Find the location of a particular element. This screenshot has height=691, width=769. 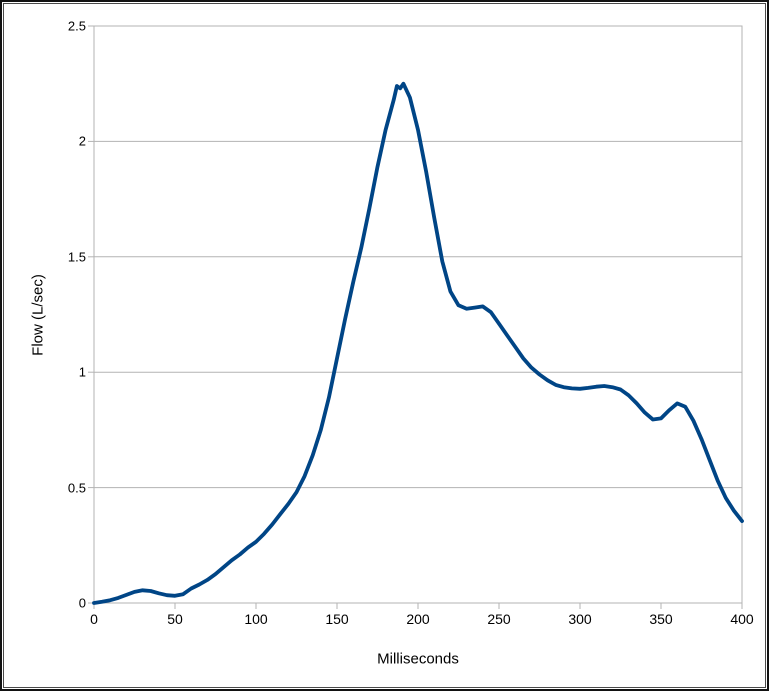

x-tick-label: 350 is located at coordinates (661, 619).